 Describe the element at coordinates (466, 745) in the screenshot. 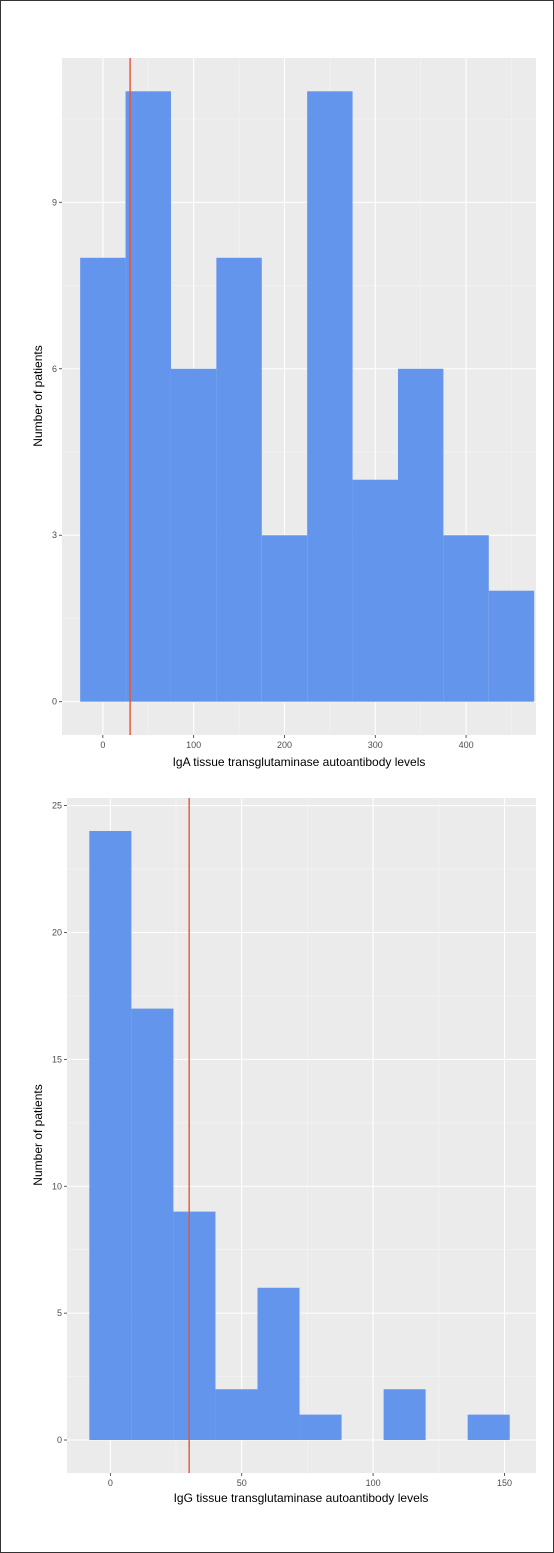

I see `x-tick-label: 400` at that location.